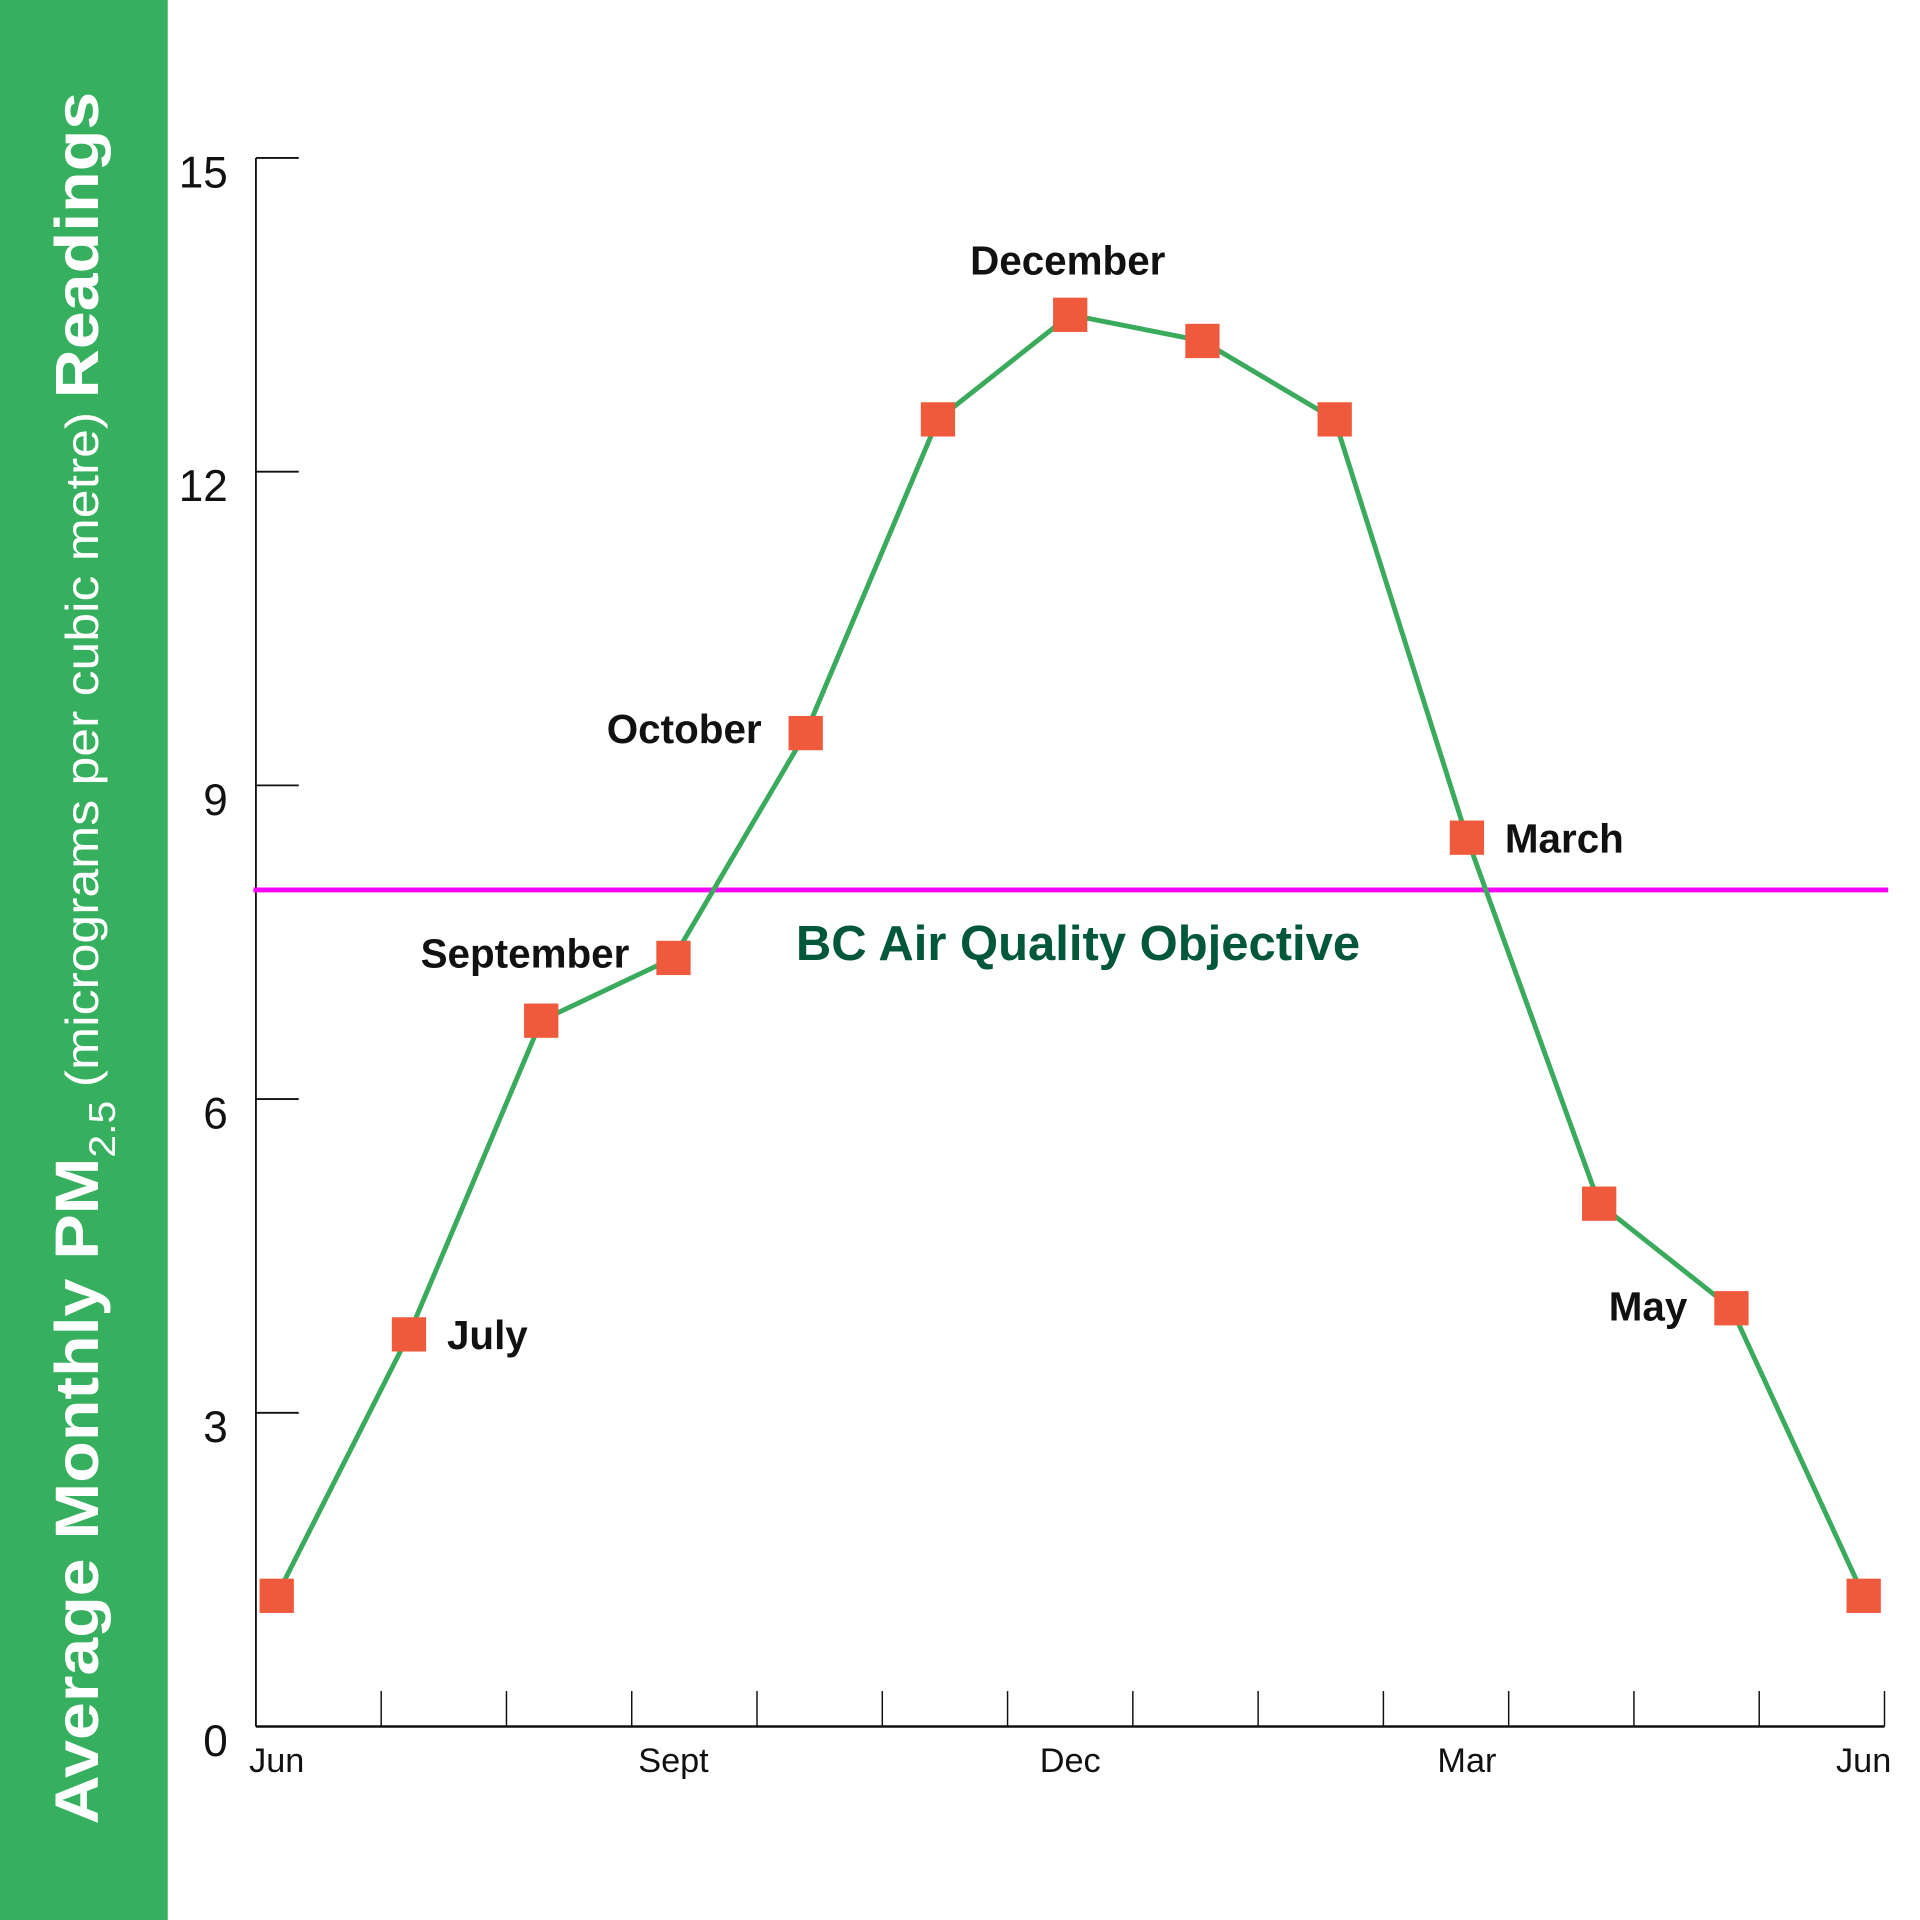 The width and height of the screenshot is (1920, 1920). I want to click on reference-line-group: BC Air Quality Objective, so click(1071, 929).